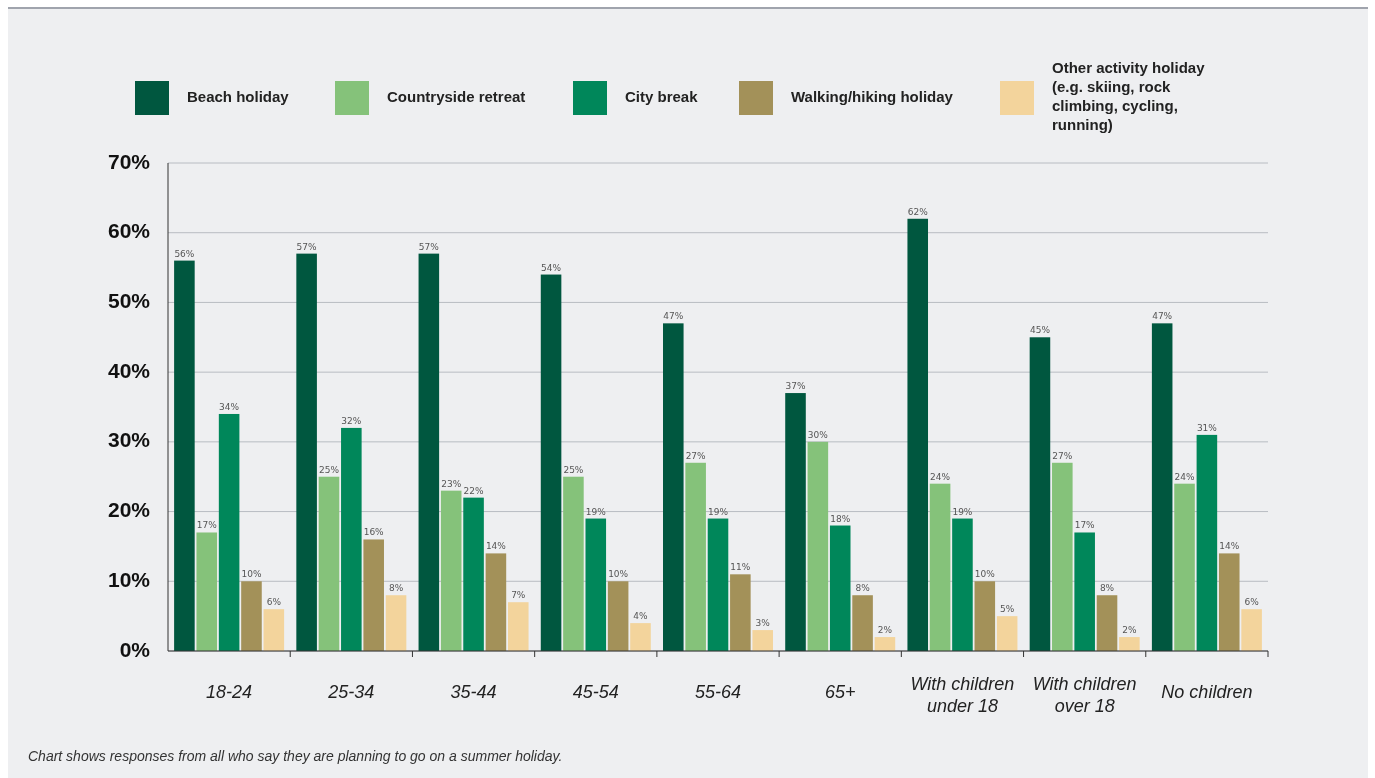 The width and height of the screenshot is (1375, 778). Describe the element at coordinates (229, 406) in the screenshot. I see `data-label: 34%` at that location.